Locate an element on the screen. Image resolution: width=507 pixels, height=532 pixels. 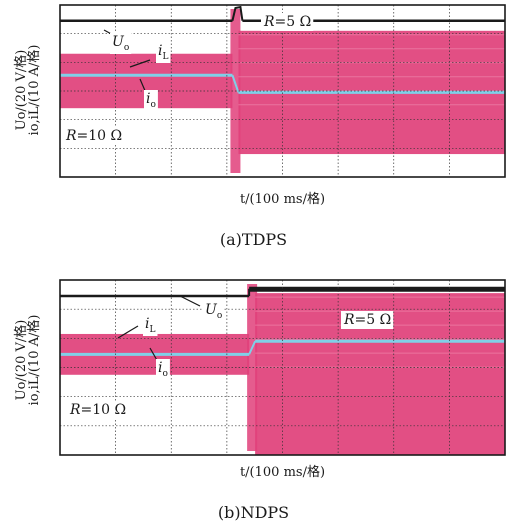
y-axis-label-b: Uo/(20 V/格) io,iL/(10 A/格) is located at coordinates (28, 360).